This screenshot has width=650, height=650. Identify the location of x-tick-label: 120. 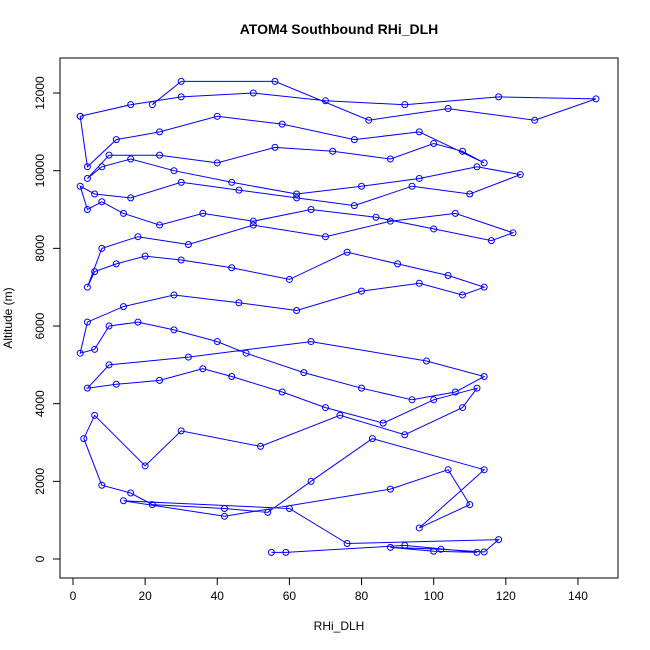
(506, 596).